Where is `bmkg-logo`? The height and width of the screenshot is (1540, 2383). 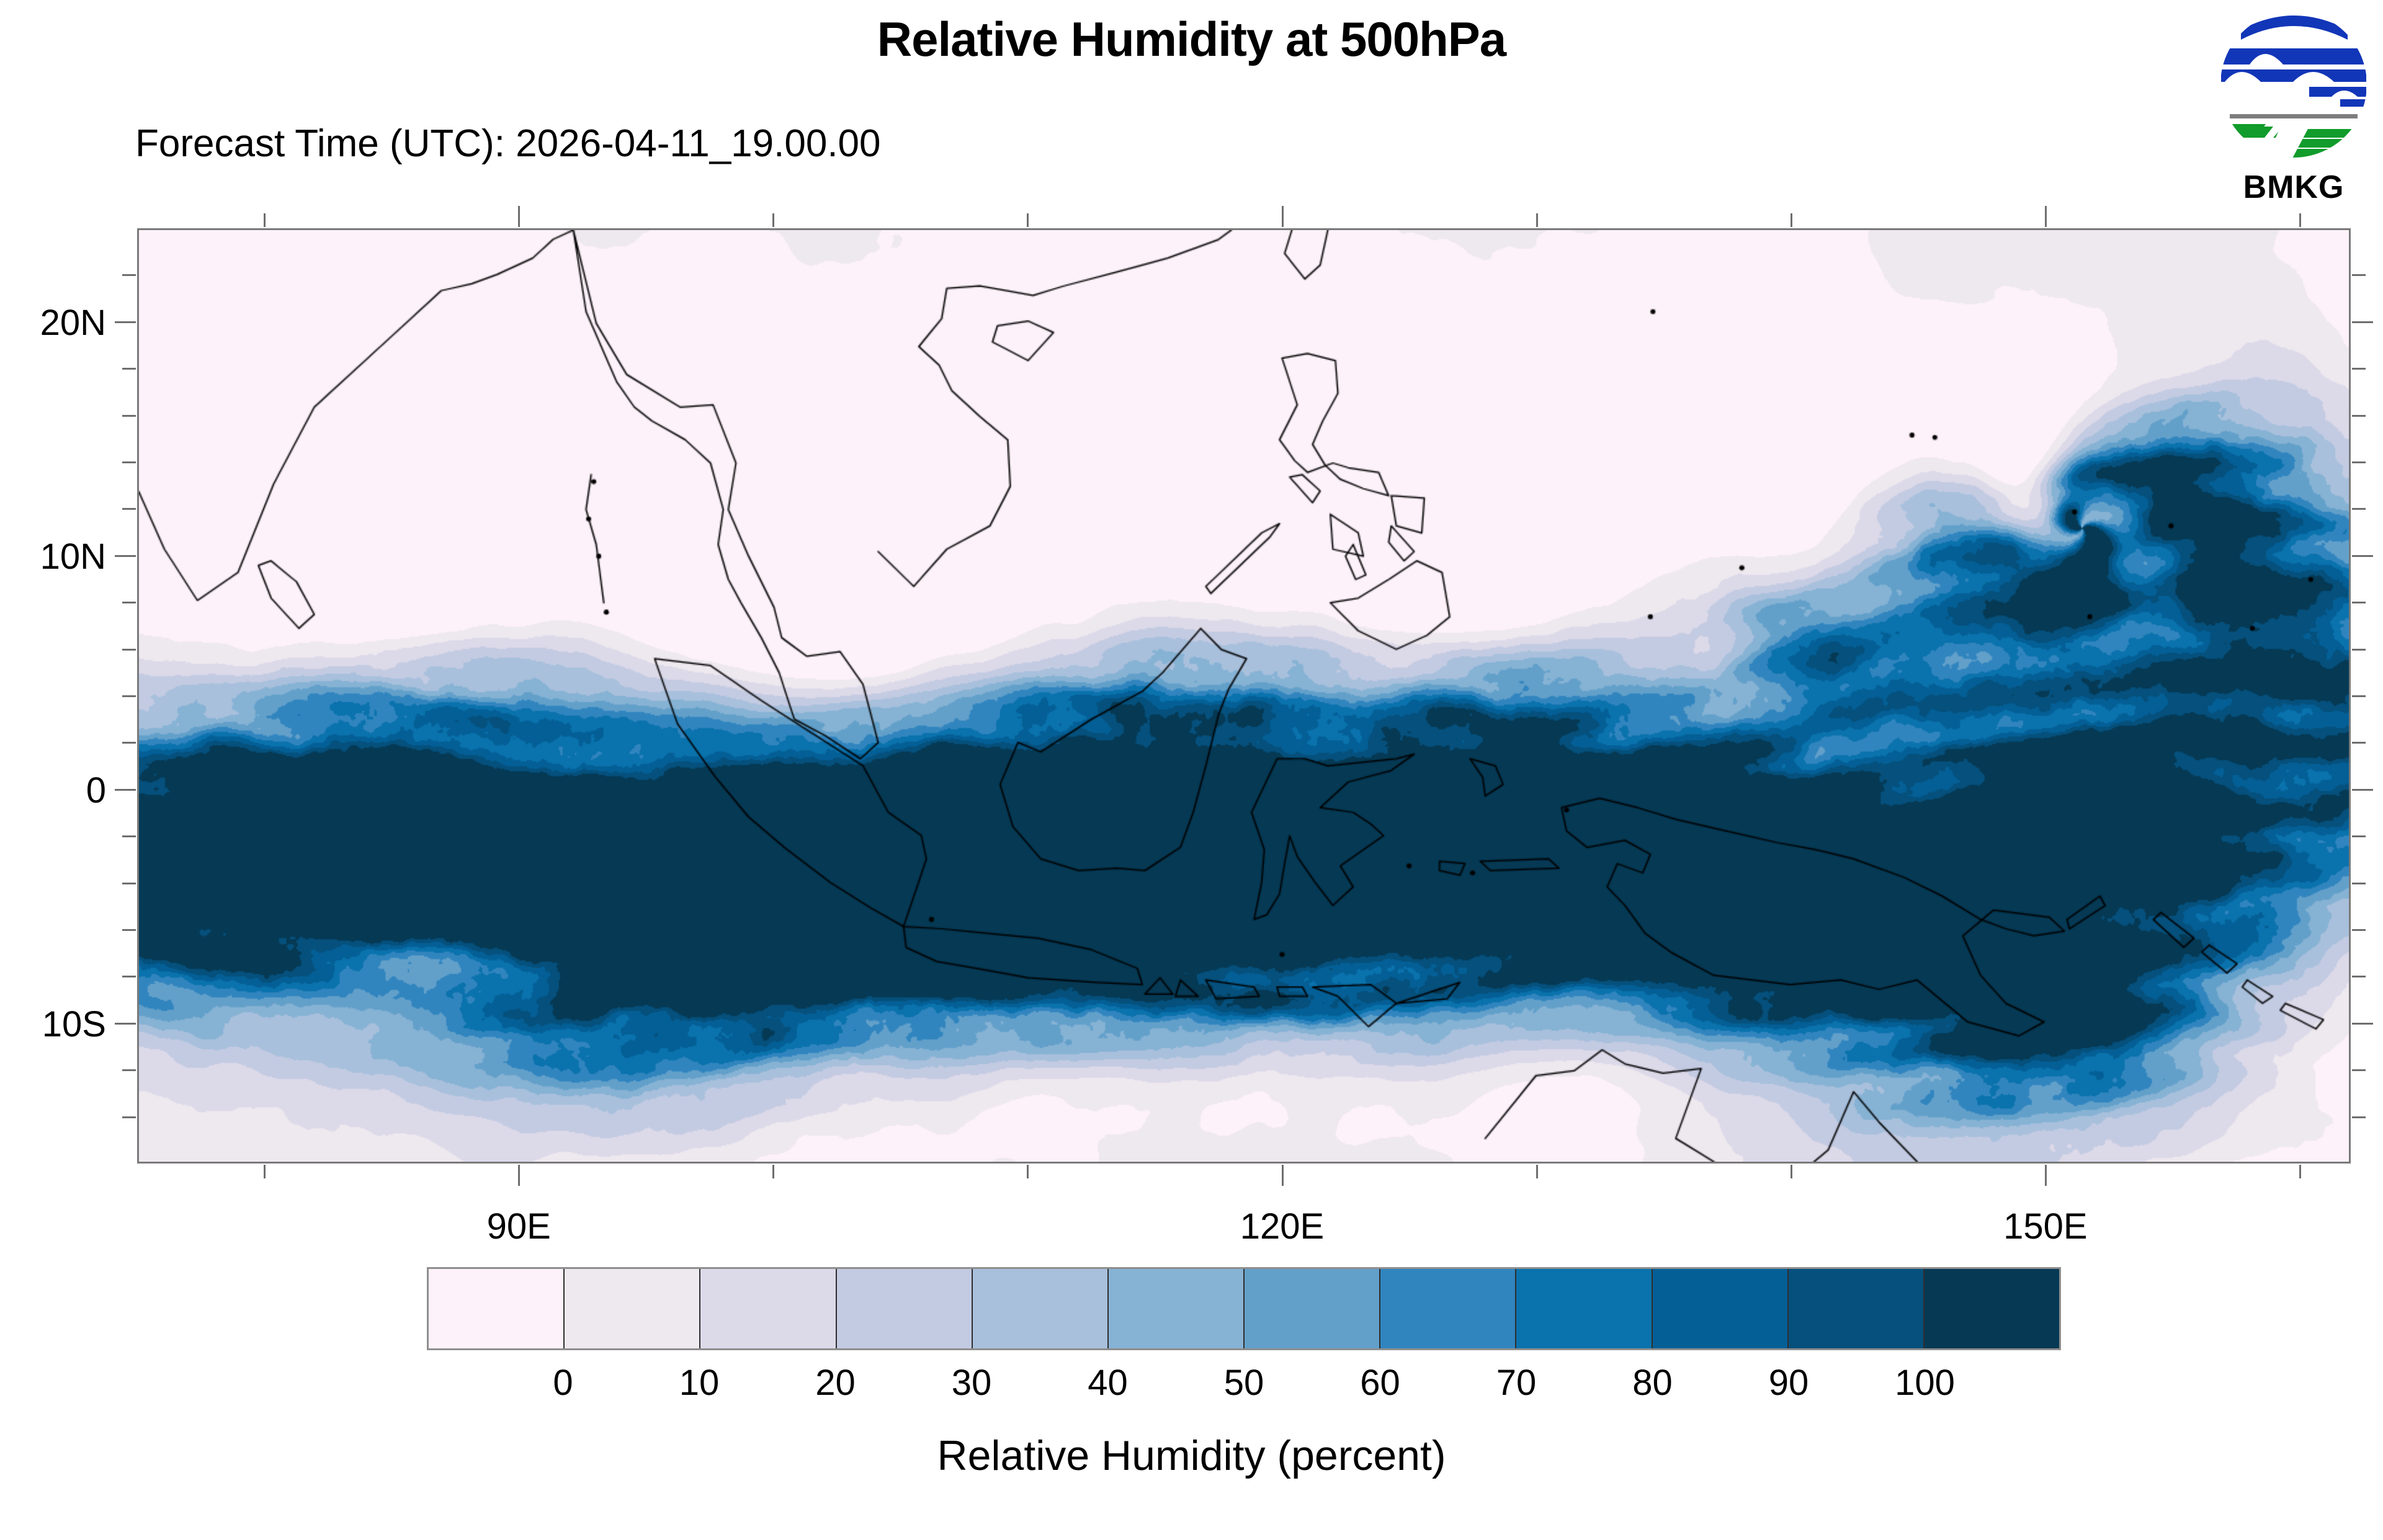
bmkg-logo is located at coordinates (2293, 104).